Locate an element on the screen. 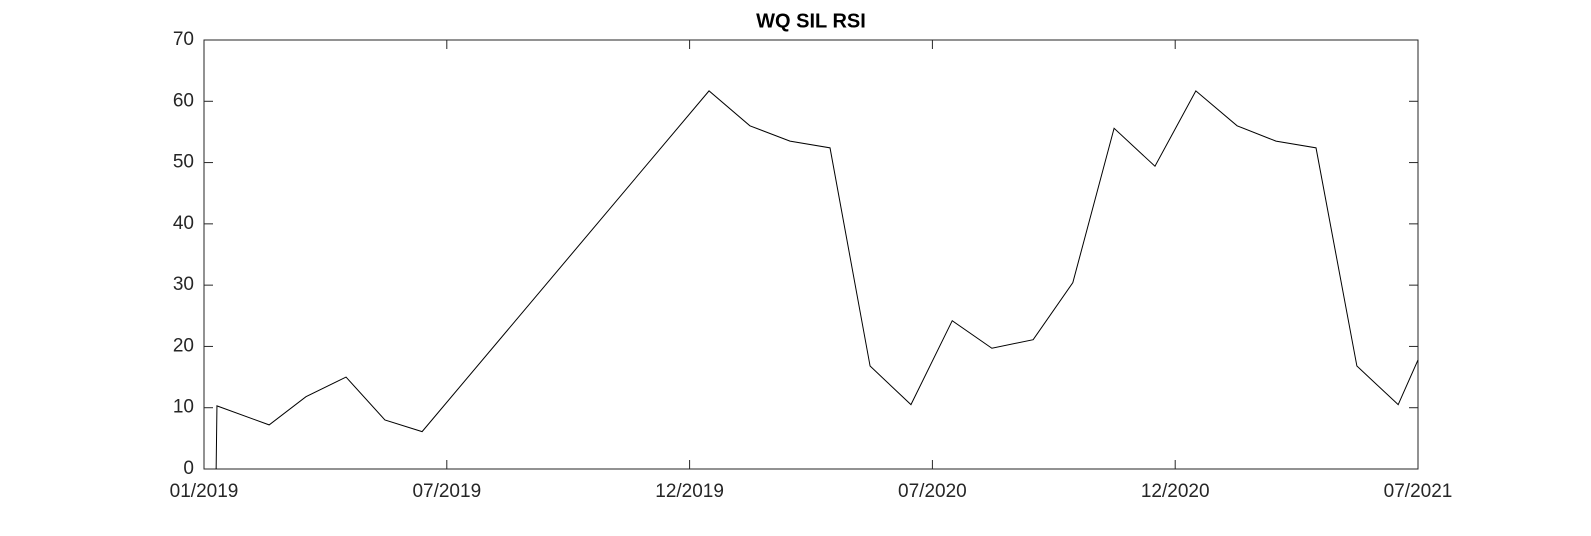 This screenshot has height=536, width=1591. y-tick-label: 60 is located at coordinates (183, 100).